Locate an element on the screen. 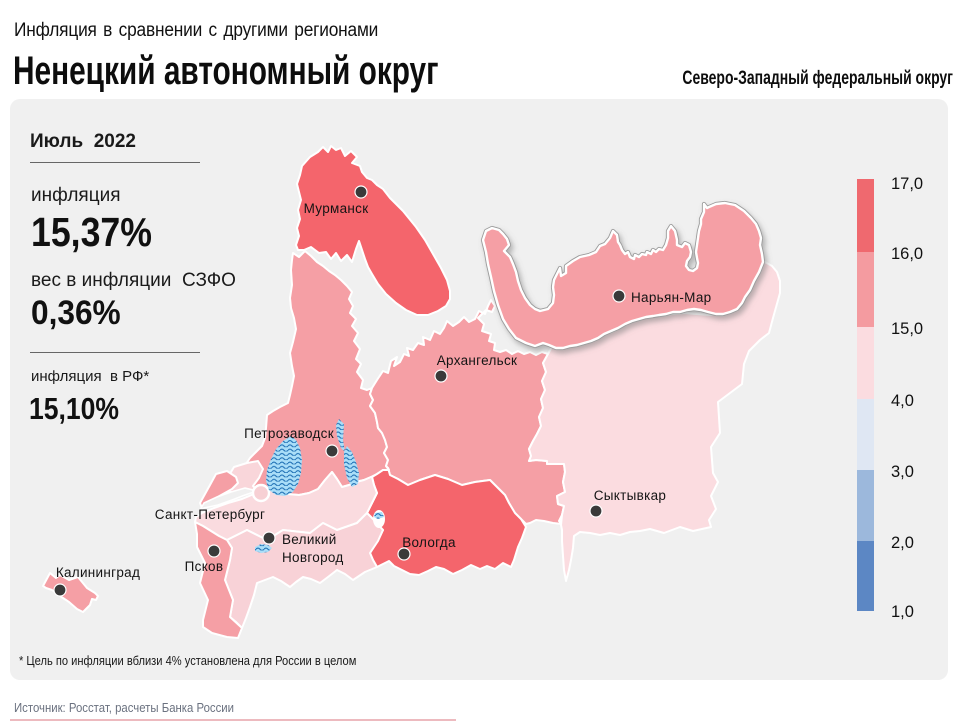  svg-text: Псков is located at coordinates (204, 566).